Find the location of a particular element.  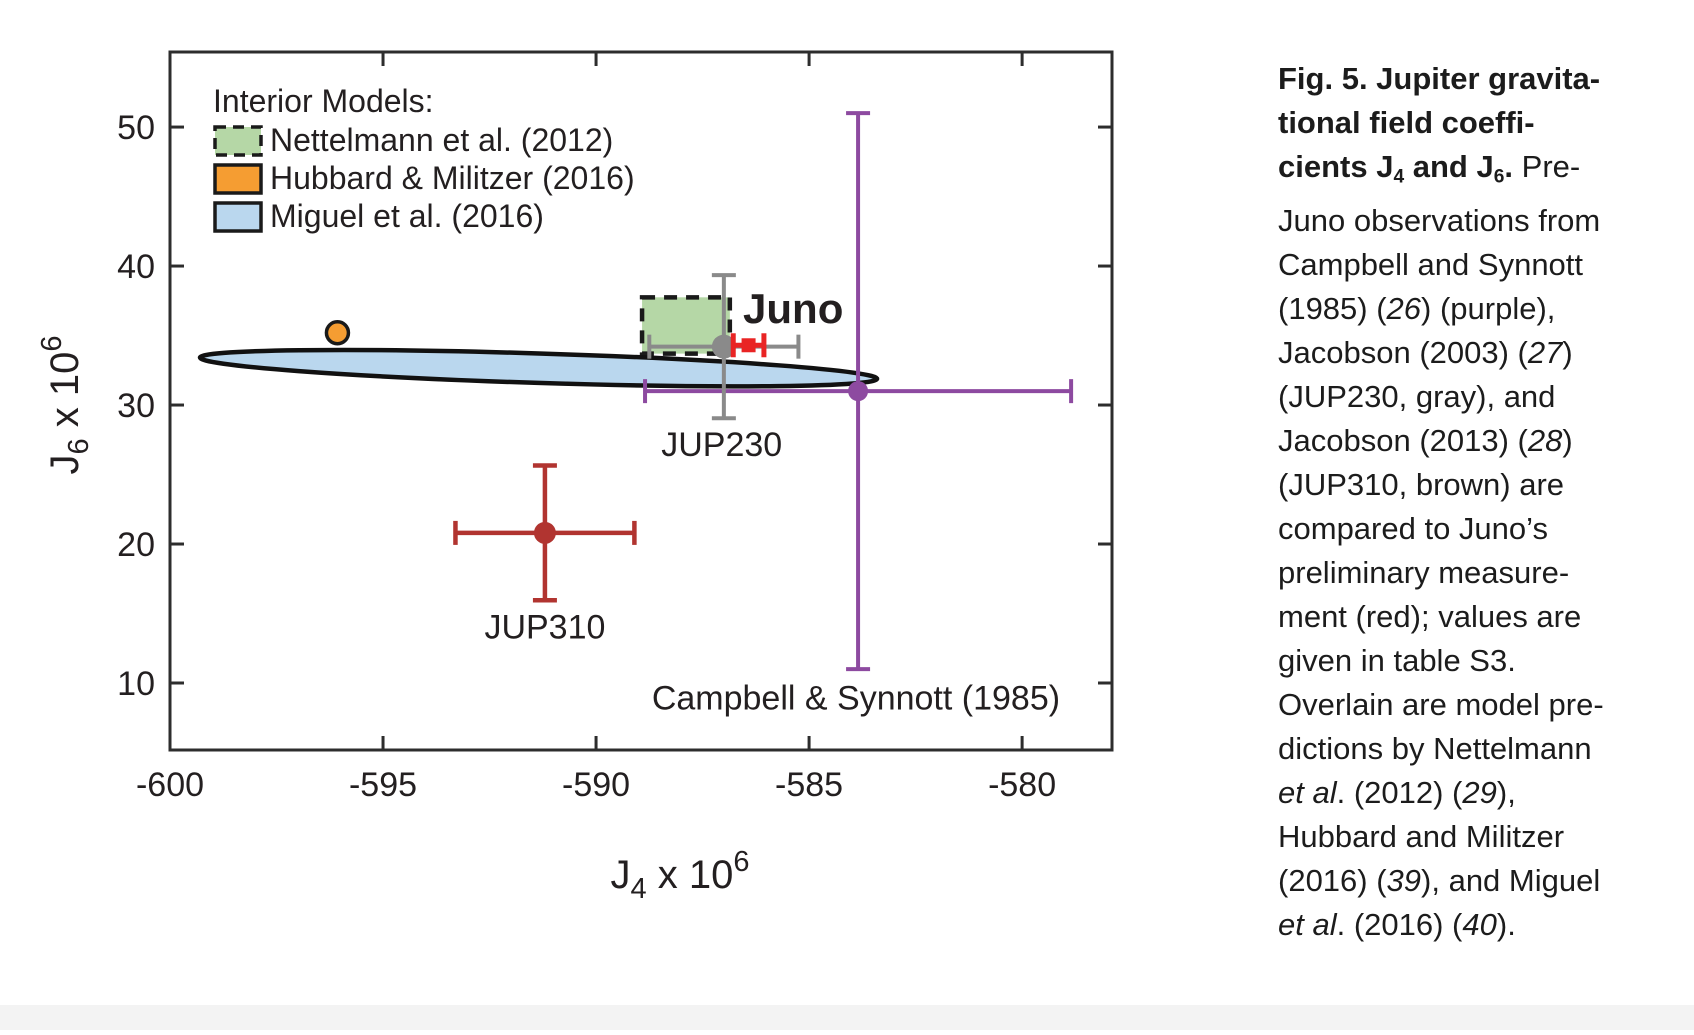

series-jup230 is located at coordinates (724, 347).